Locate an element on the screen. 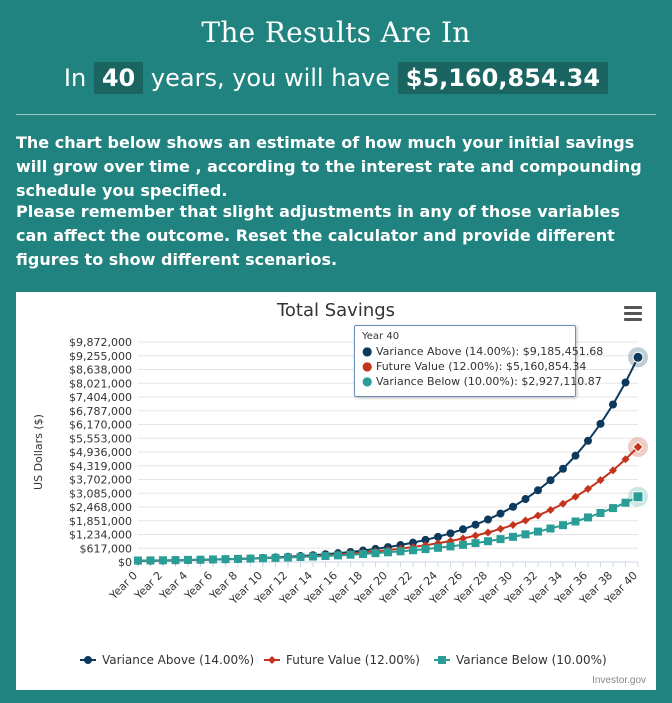 Image resolution: width=672 pixels, height=703 pixels. source-credit: Investor.gov is located at coordinates (619, 680).